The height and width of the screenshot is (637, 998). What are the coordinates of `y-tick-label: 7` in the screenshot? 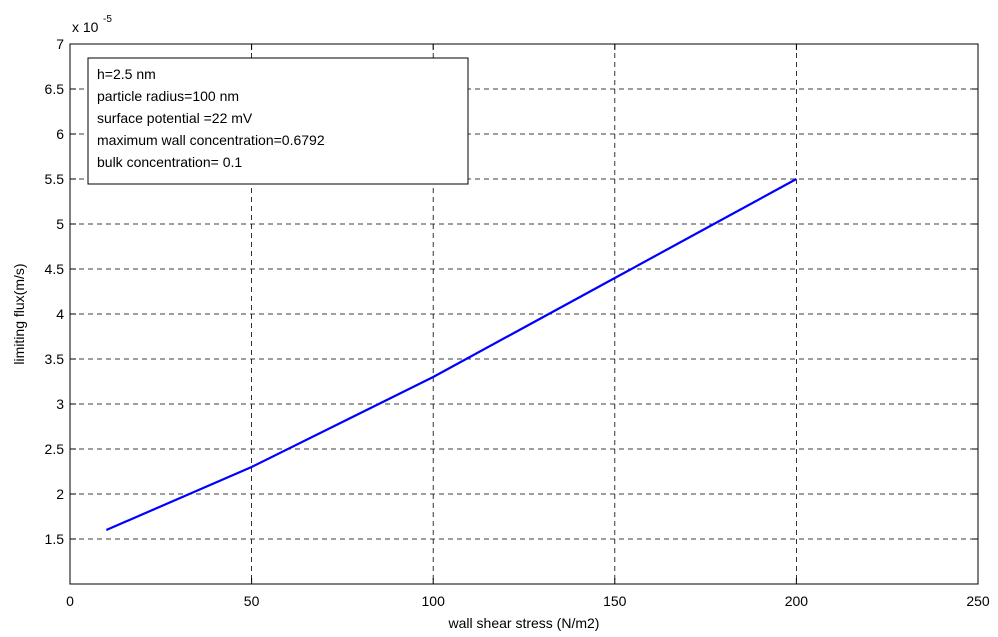 It's located at (60, 44).